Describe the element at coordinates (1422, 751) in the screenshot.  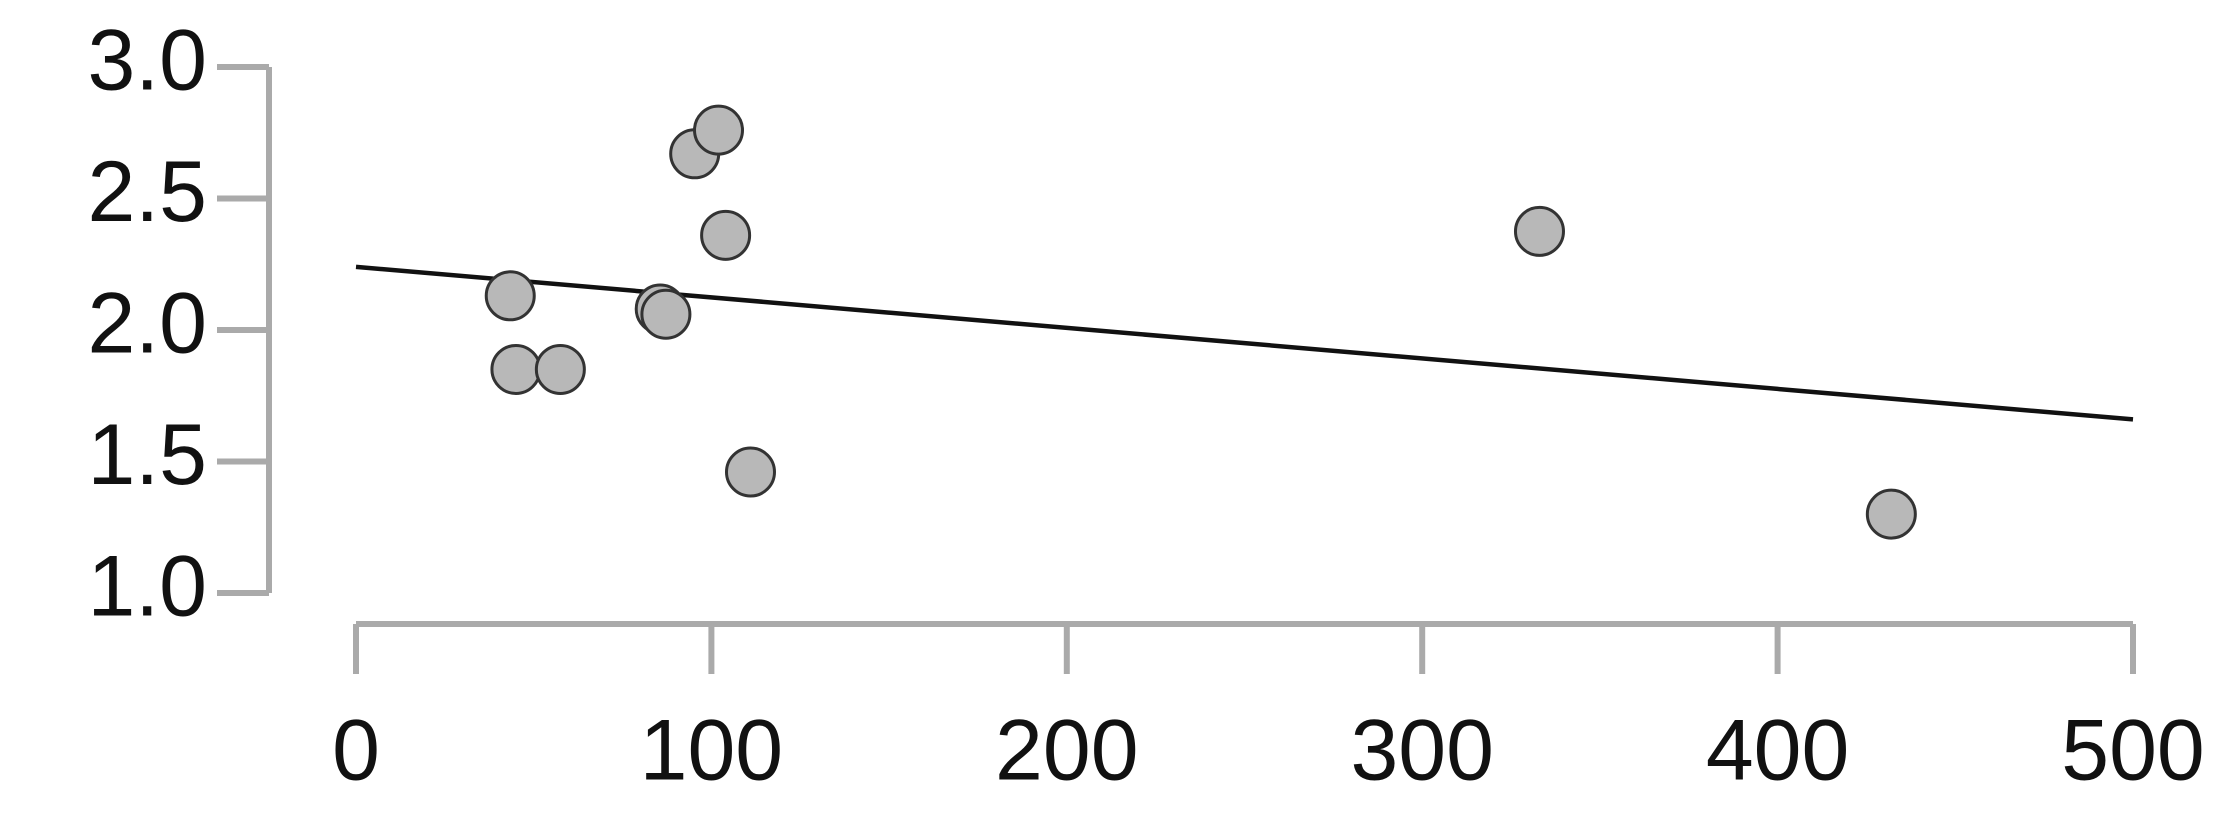
I see `x-tick-label: 300` at that location.